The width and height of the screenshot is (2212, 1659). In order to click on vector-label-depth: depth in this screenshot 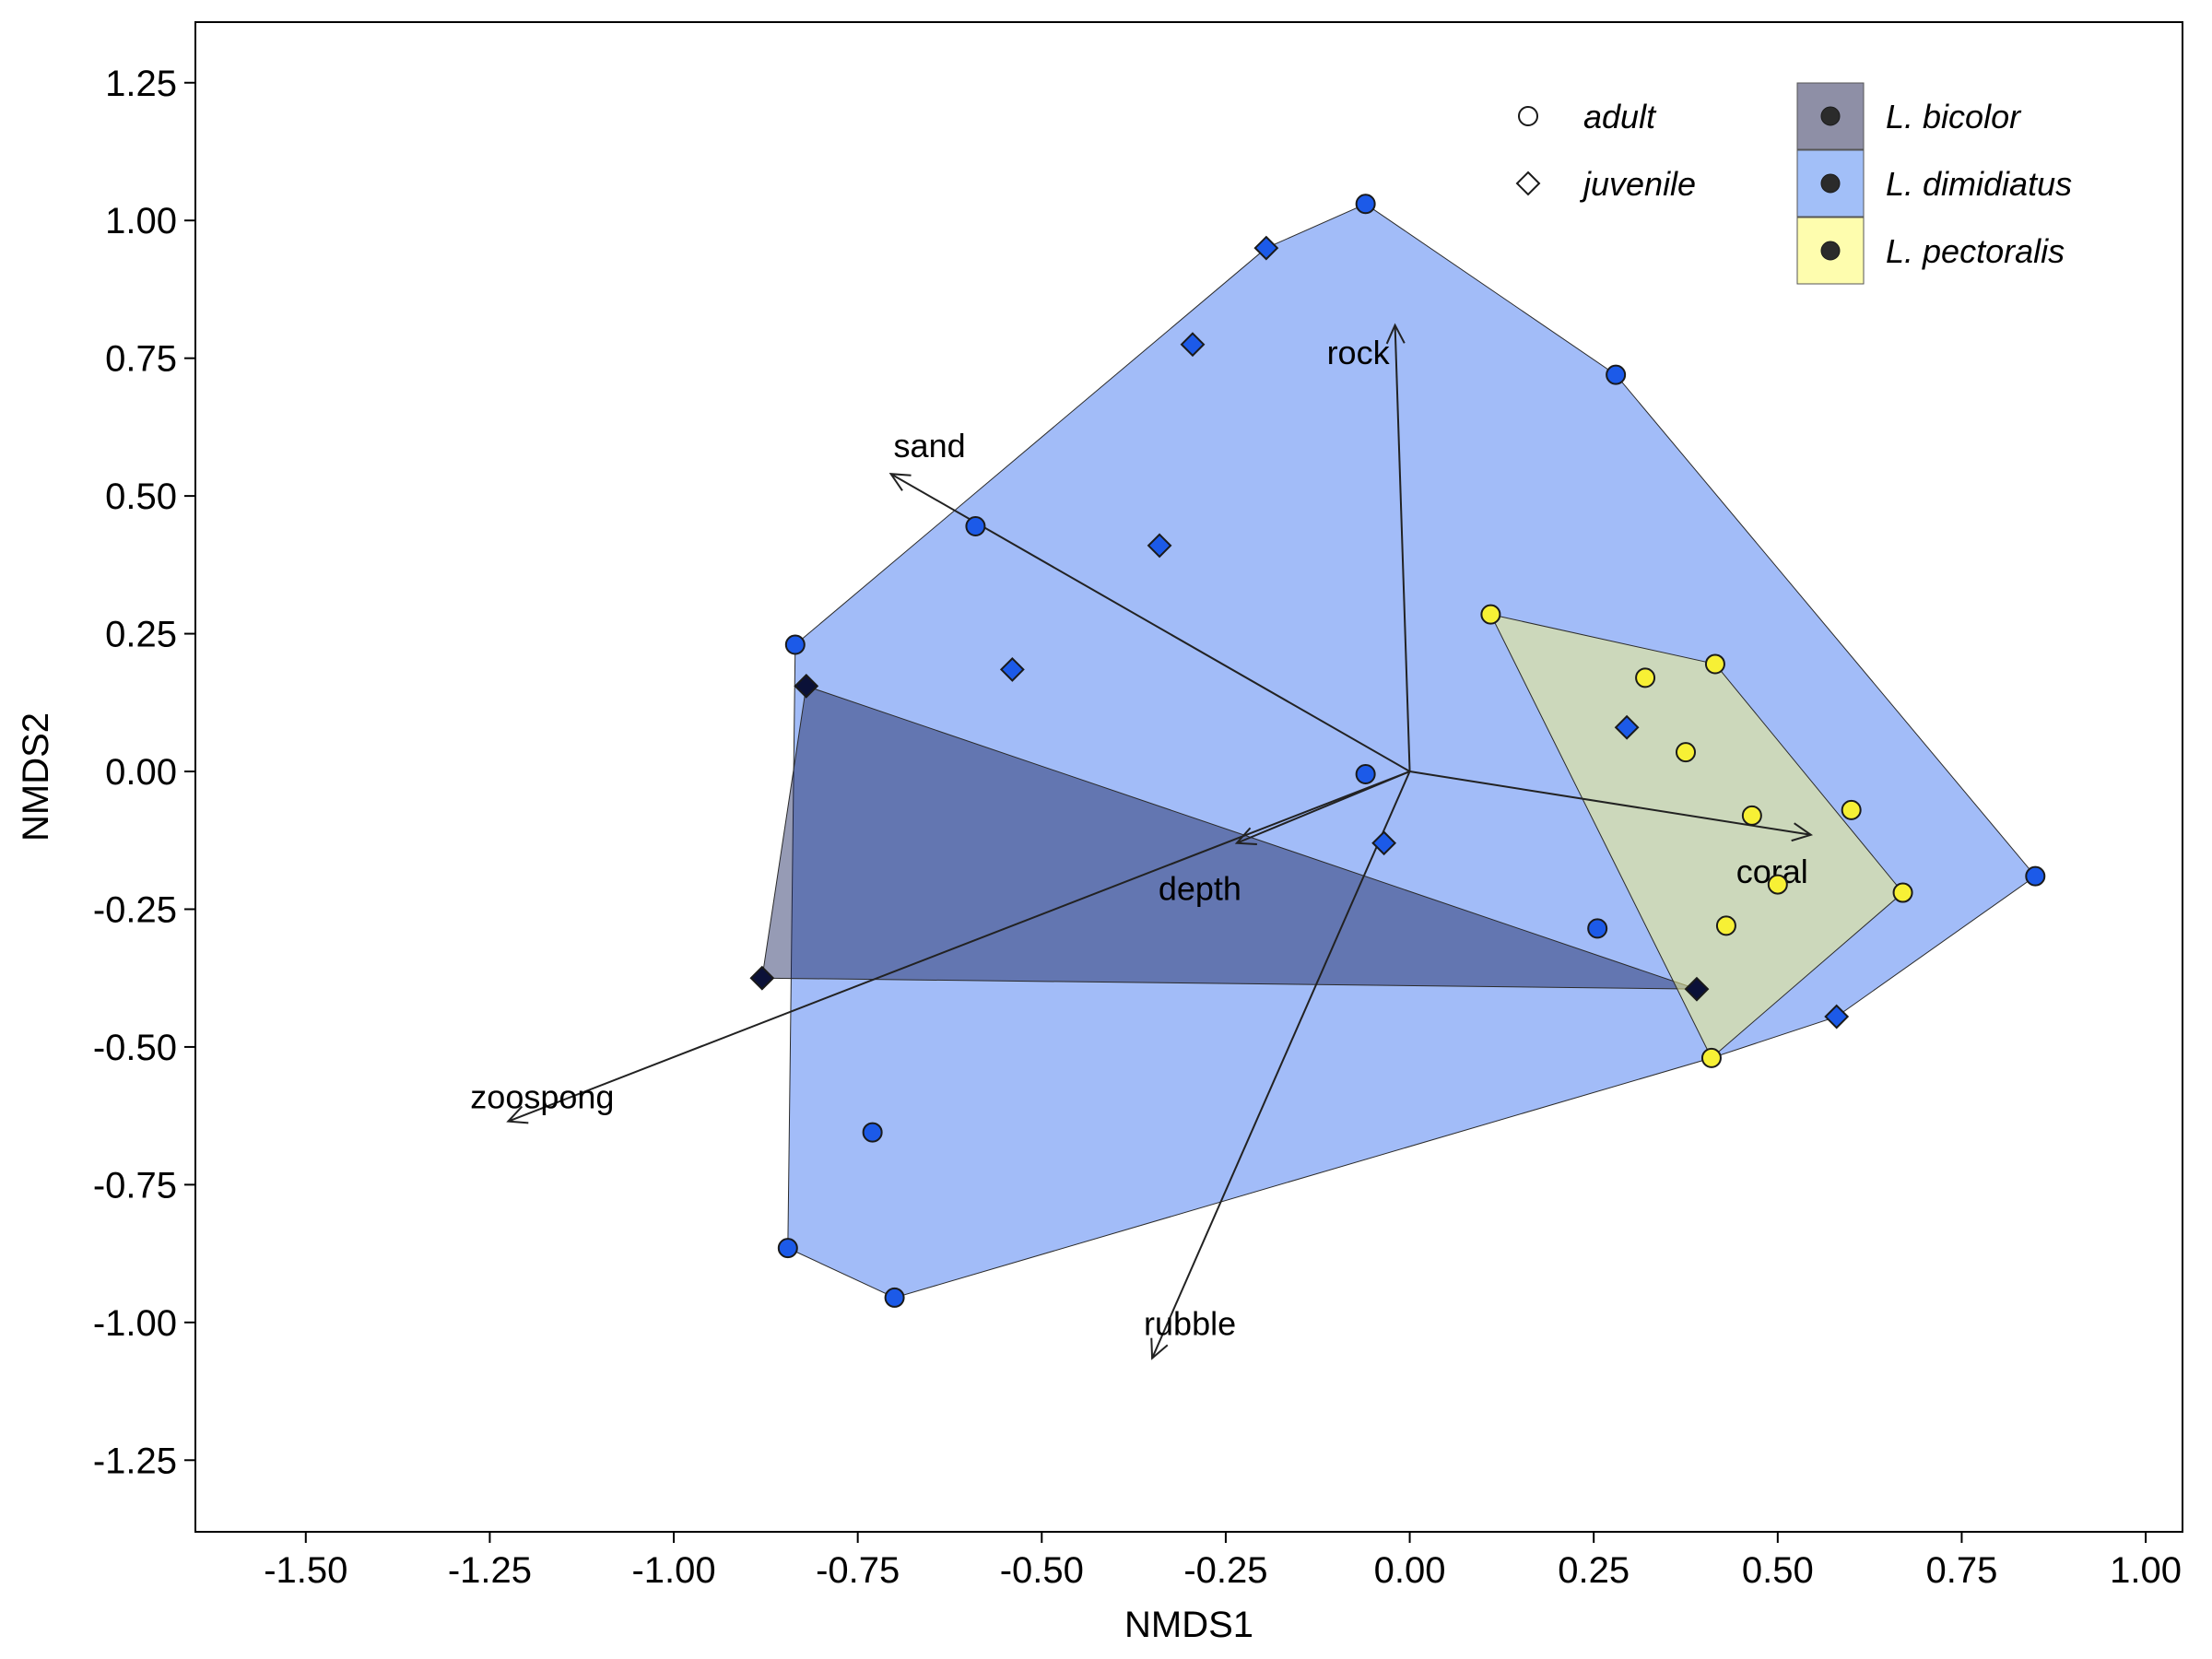, I will do `click(1200, 889)`.